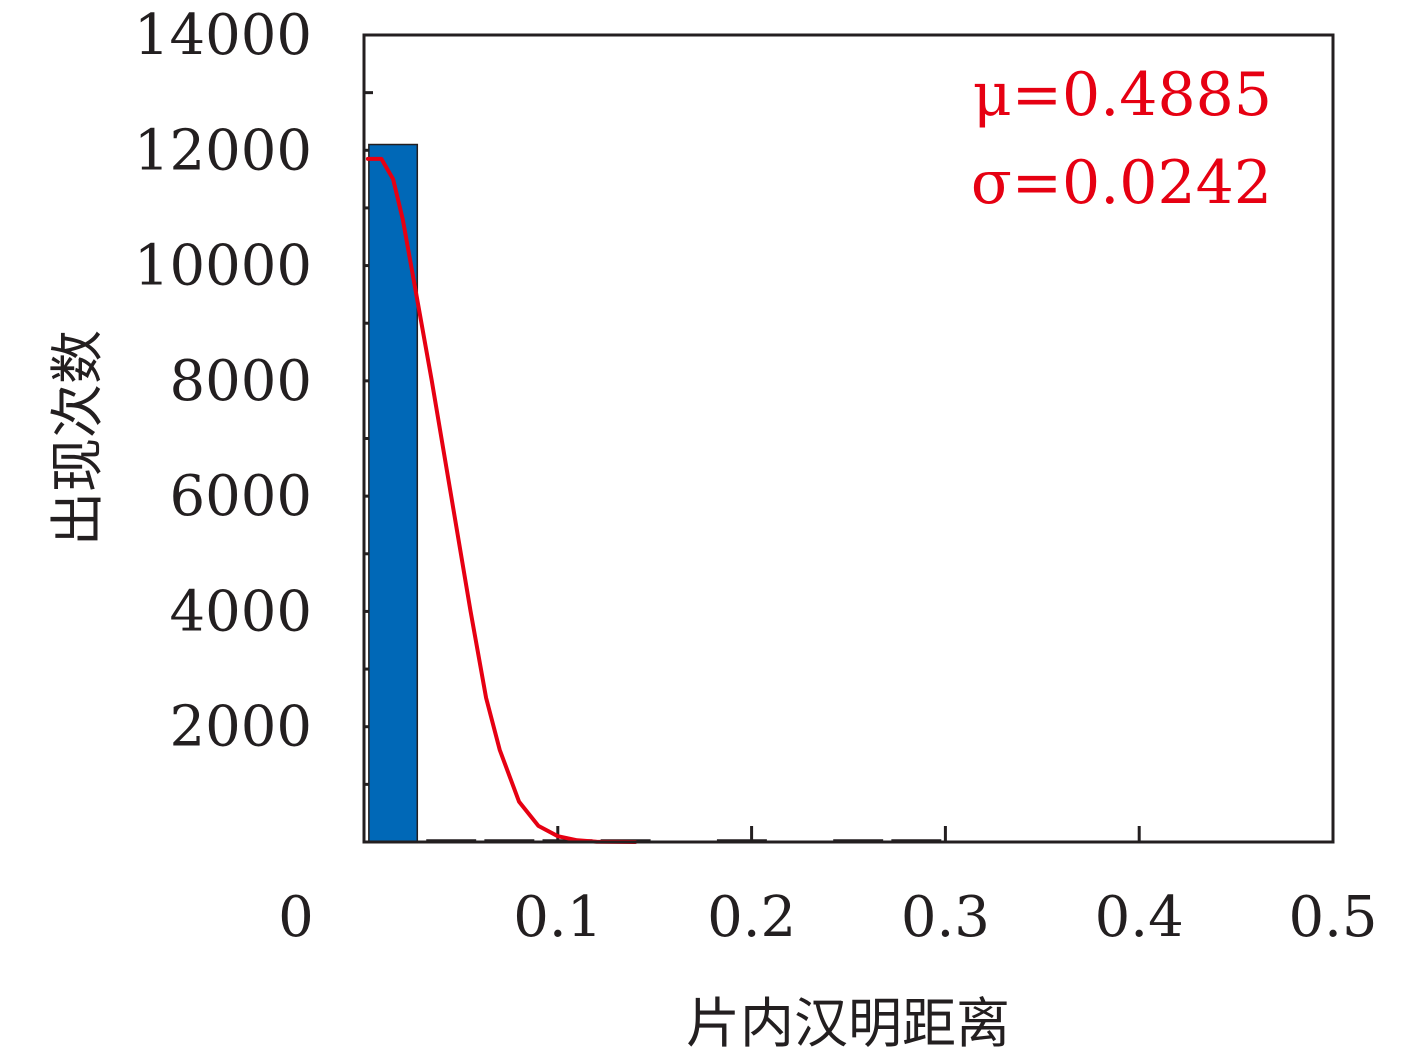  What do you see at coordinates (240, 381) in the screenshot?
I see `y-tick-label: 8000` at bounding box center [240, 381].